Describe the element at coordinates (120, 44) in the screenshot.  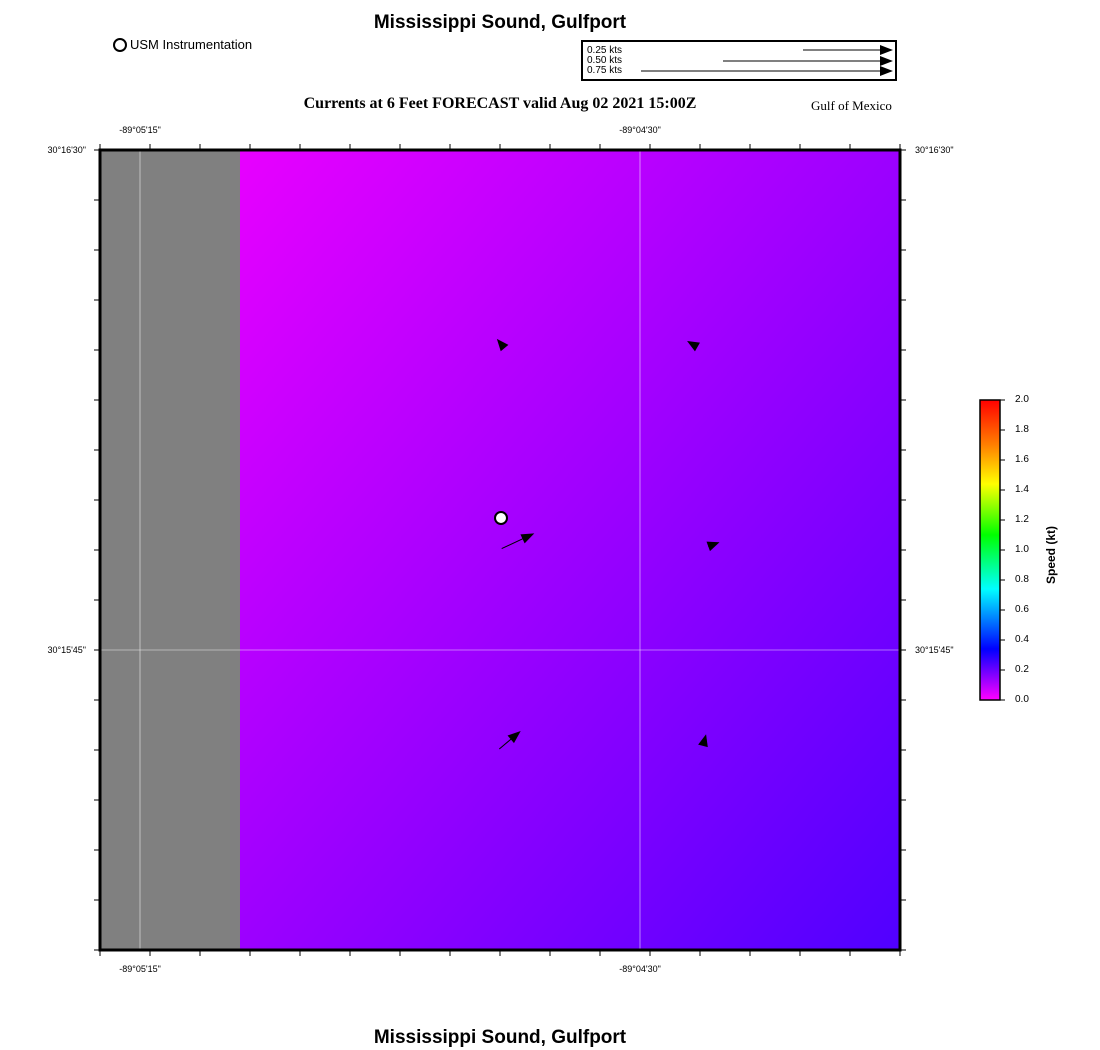
I see `usm-marker-icon` at that location.